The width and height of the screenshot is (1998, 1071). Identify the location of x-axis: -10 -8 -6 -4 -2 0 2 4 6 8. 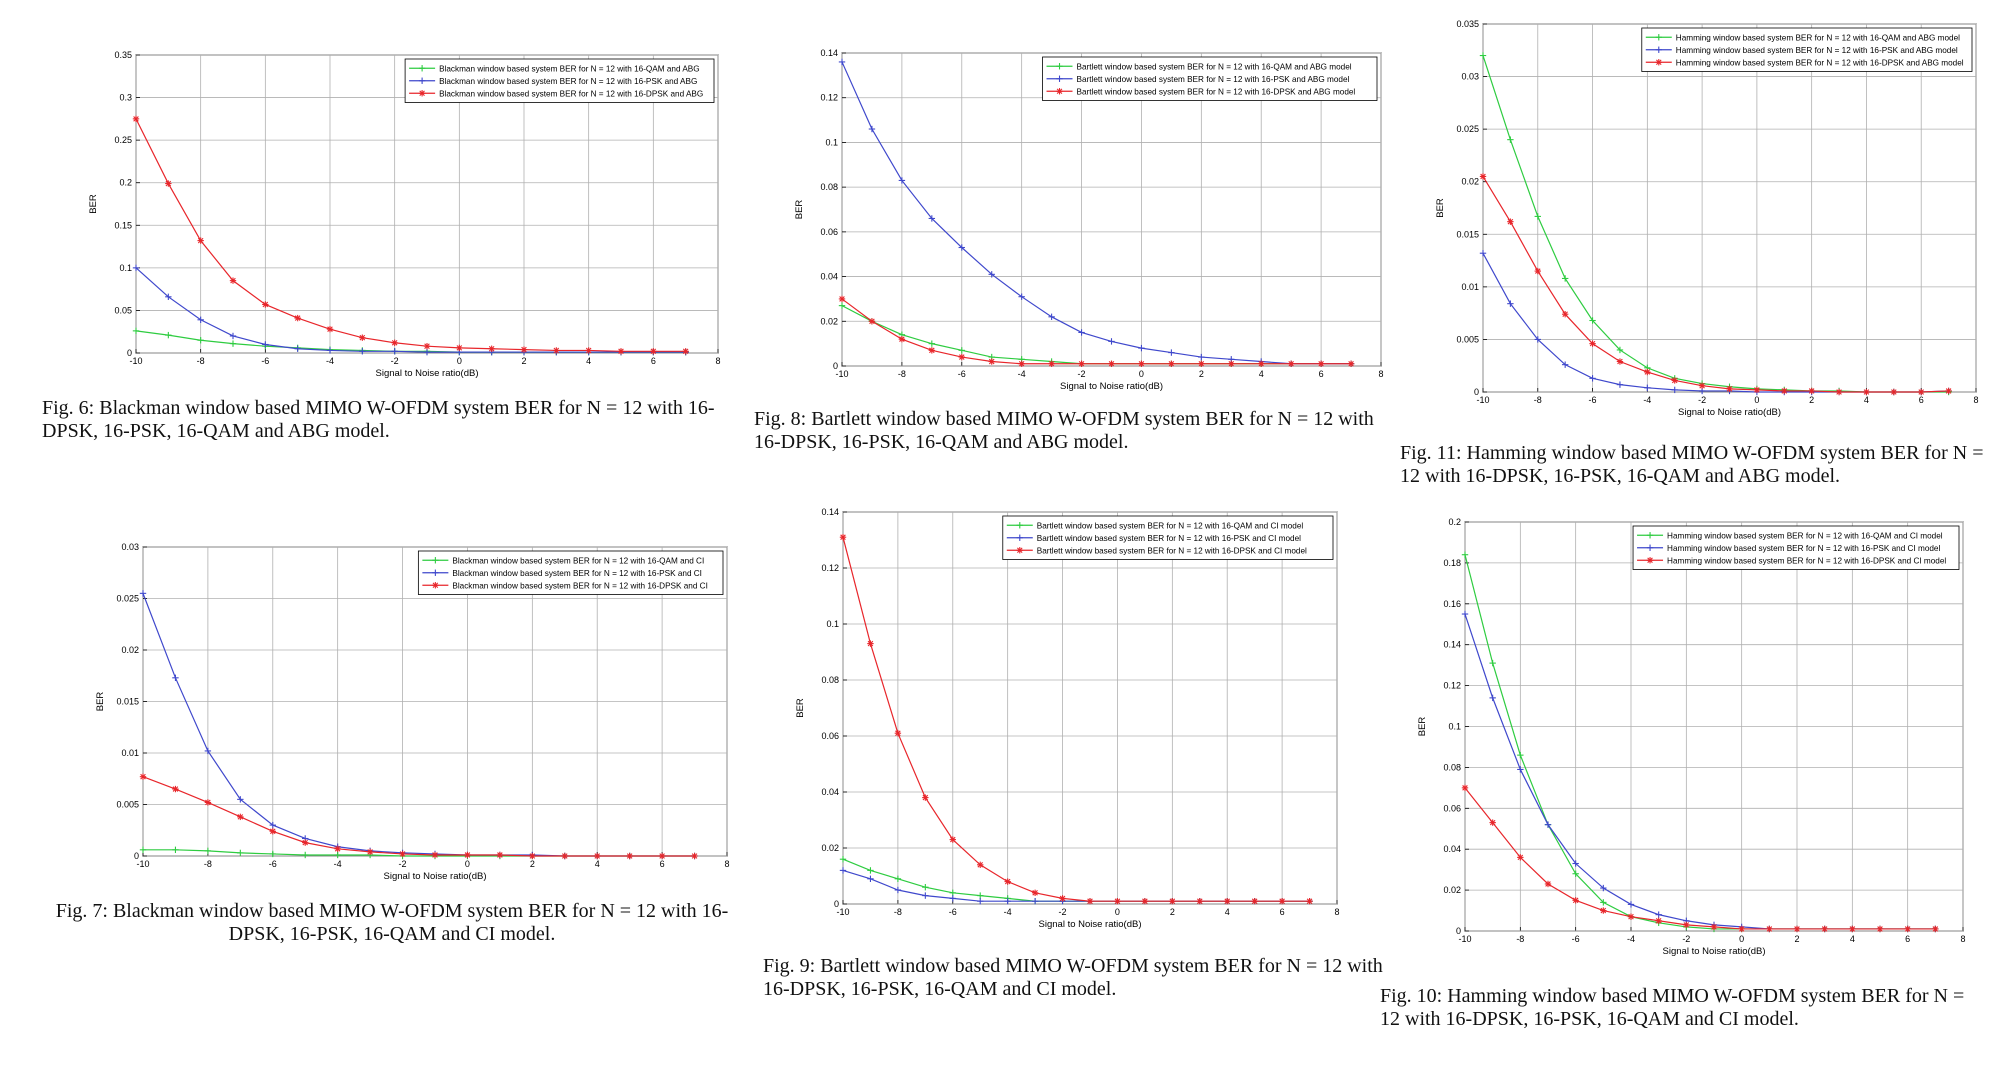
(1109, 216).